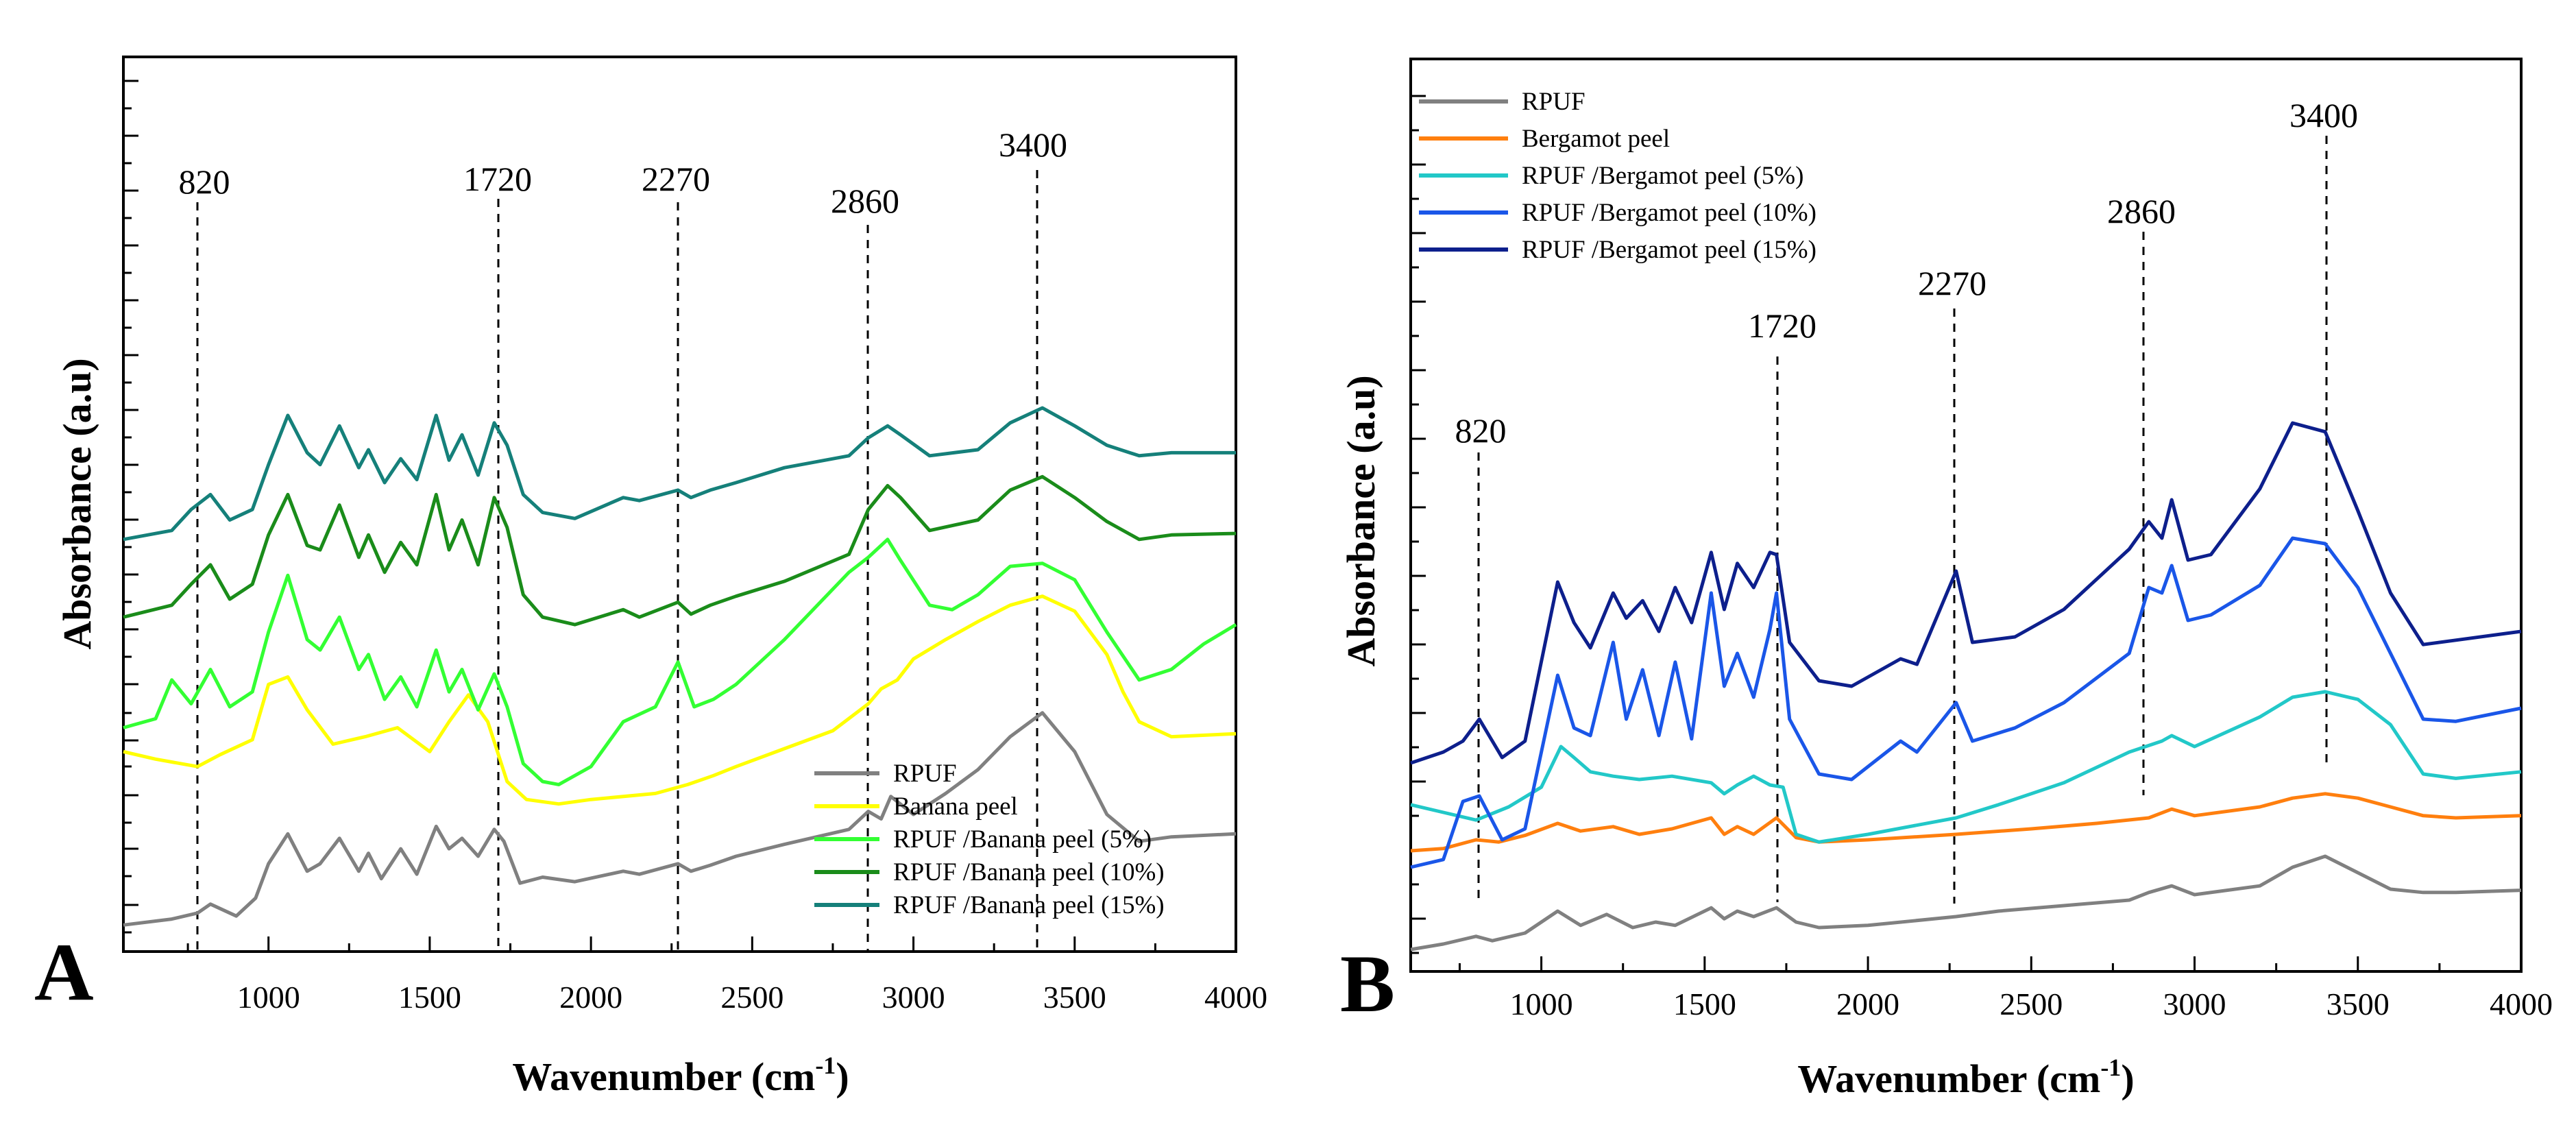  What do you see at coordinates (1965, 1077) in the screenshot?
I see `panel-b-x-axis-label: Wavenumber (cm-1)` at bounding box center [1965, 1077].